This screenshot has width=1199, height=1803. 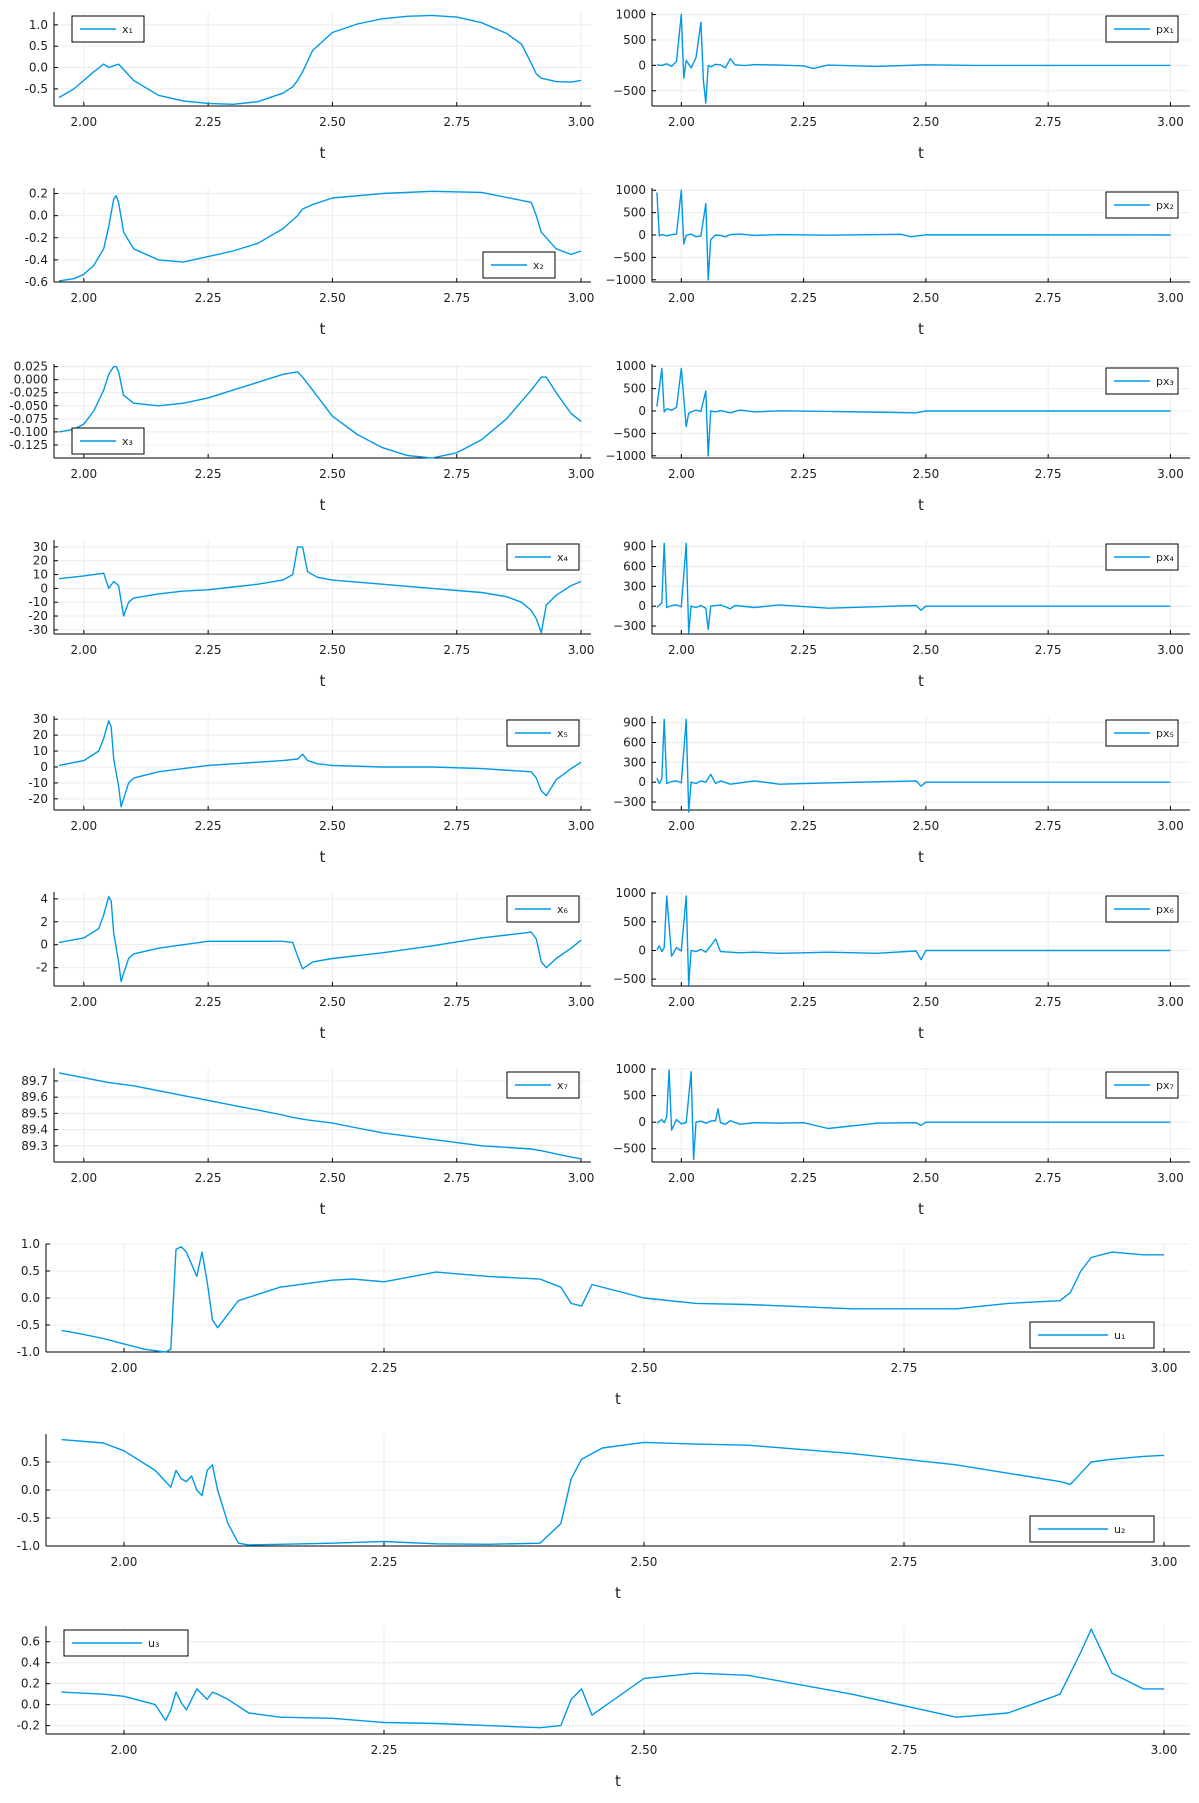 I want to click on chart-panel-15: 2.00 2.25 2.50 2.75 3.00 -1.0 -0.5 0.0 0.5 1.0 t u₁, so click(x=603, y=1322).